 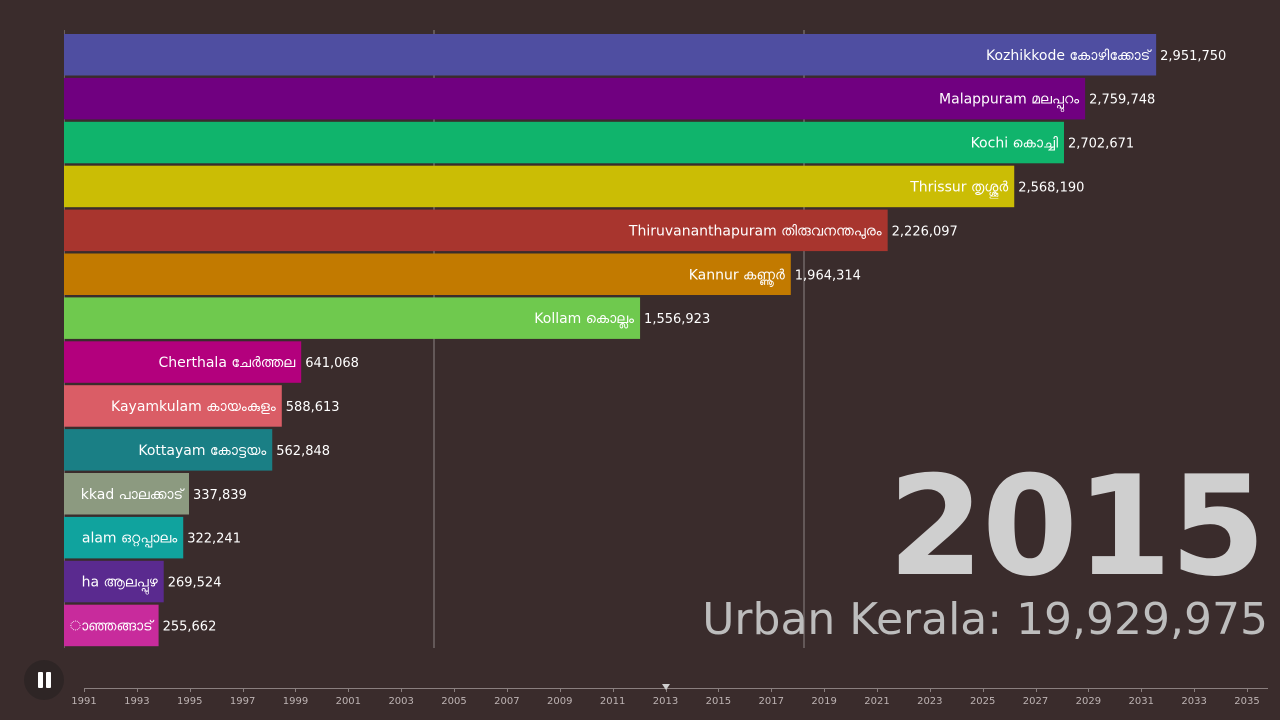 What do you see at coordinates (303, 451) in the screenshot?
I see `bar-value-label: 562,848` at bounding box center [303, 451].